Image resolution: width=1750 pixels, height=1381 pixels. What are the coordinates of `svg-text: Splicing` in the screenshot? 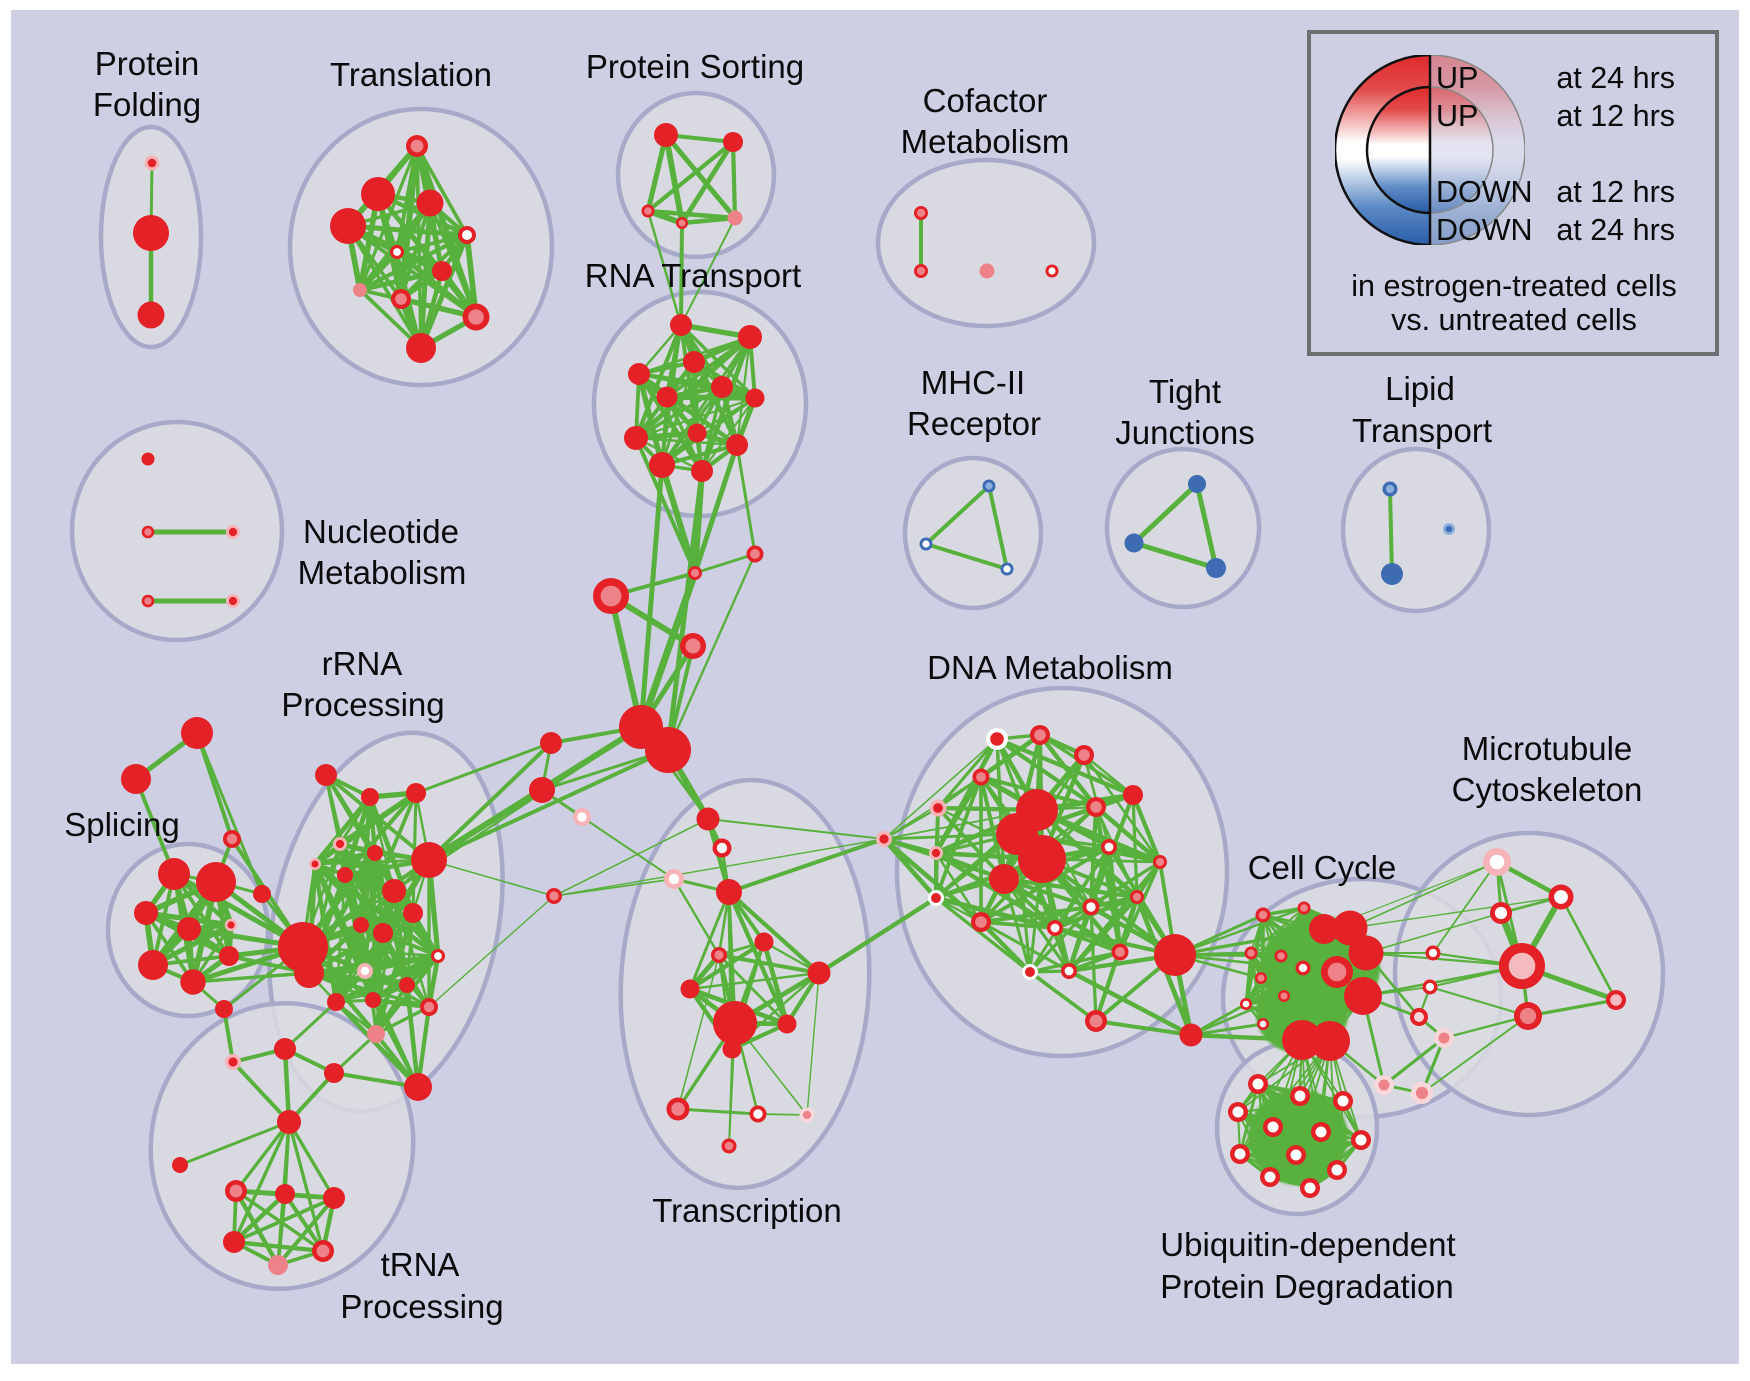 It's located at (122, 824).